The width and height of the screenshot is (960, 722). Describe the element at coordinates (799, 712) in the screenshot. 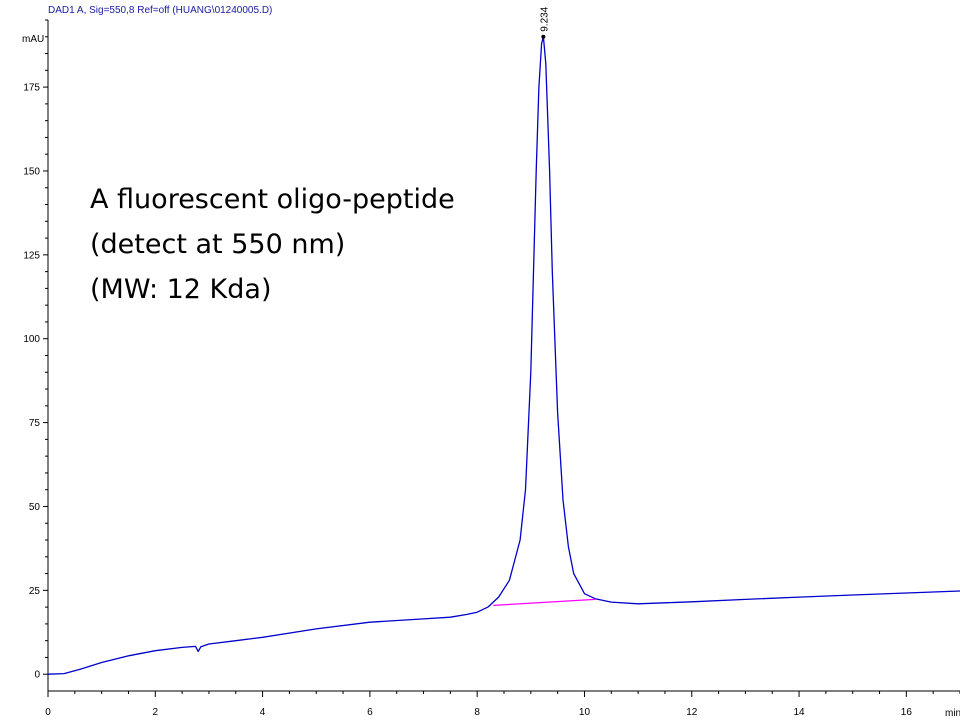

I see `x-tick-label: 14` at that location.